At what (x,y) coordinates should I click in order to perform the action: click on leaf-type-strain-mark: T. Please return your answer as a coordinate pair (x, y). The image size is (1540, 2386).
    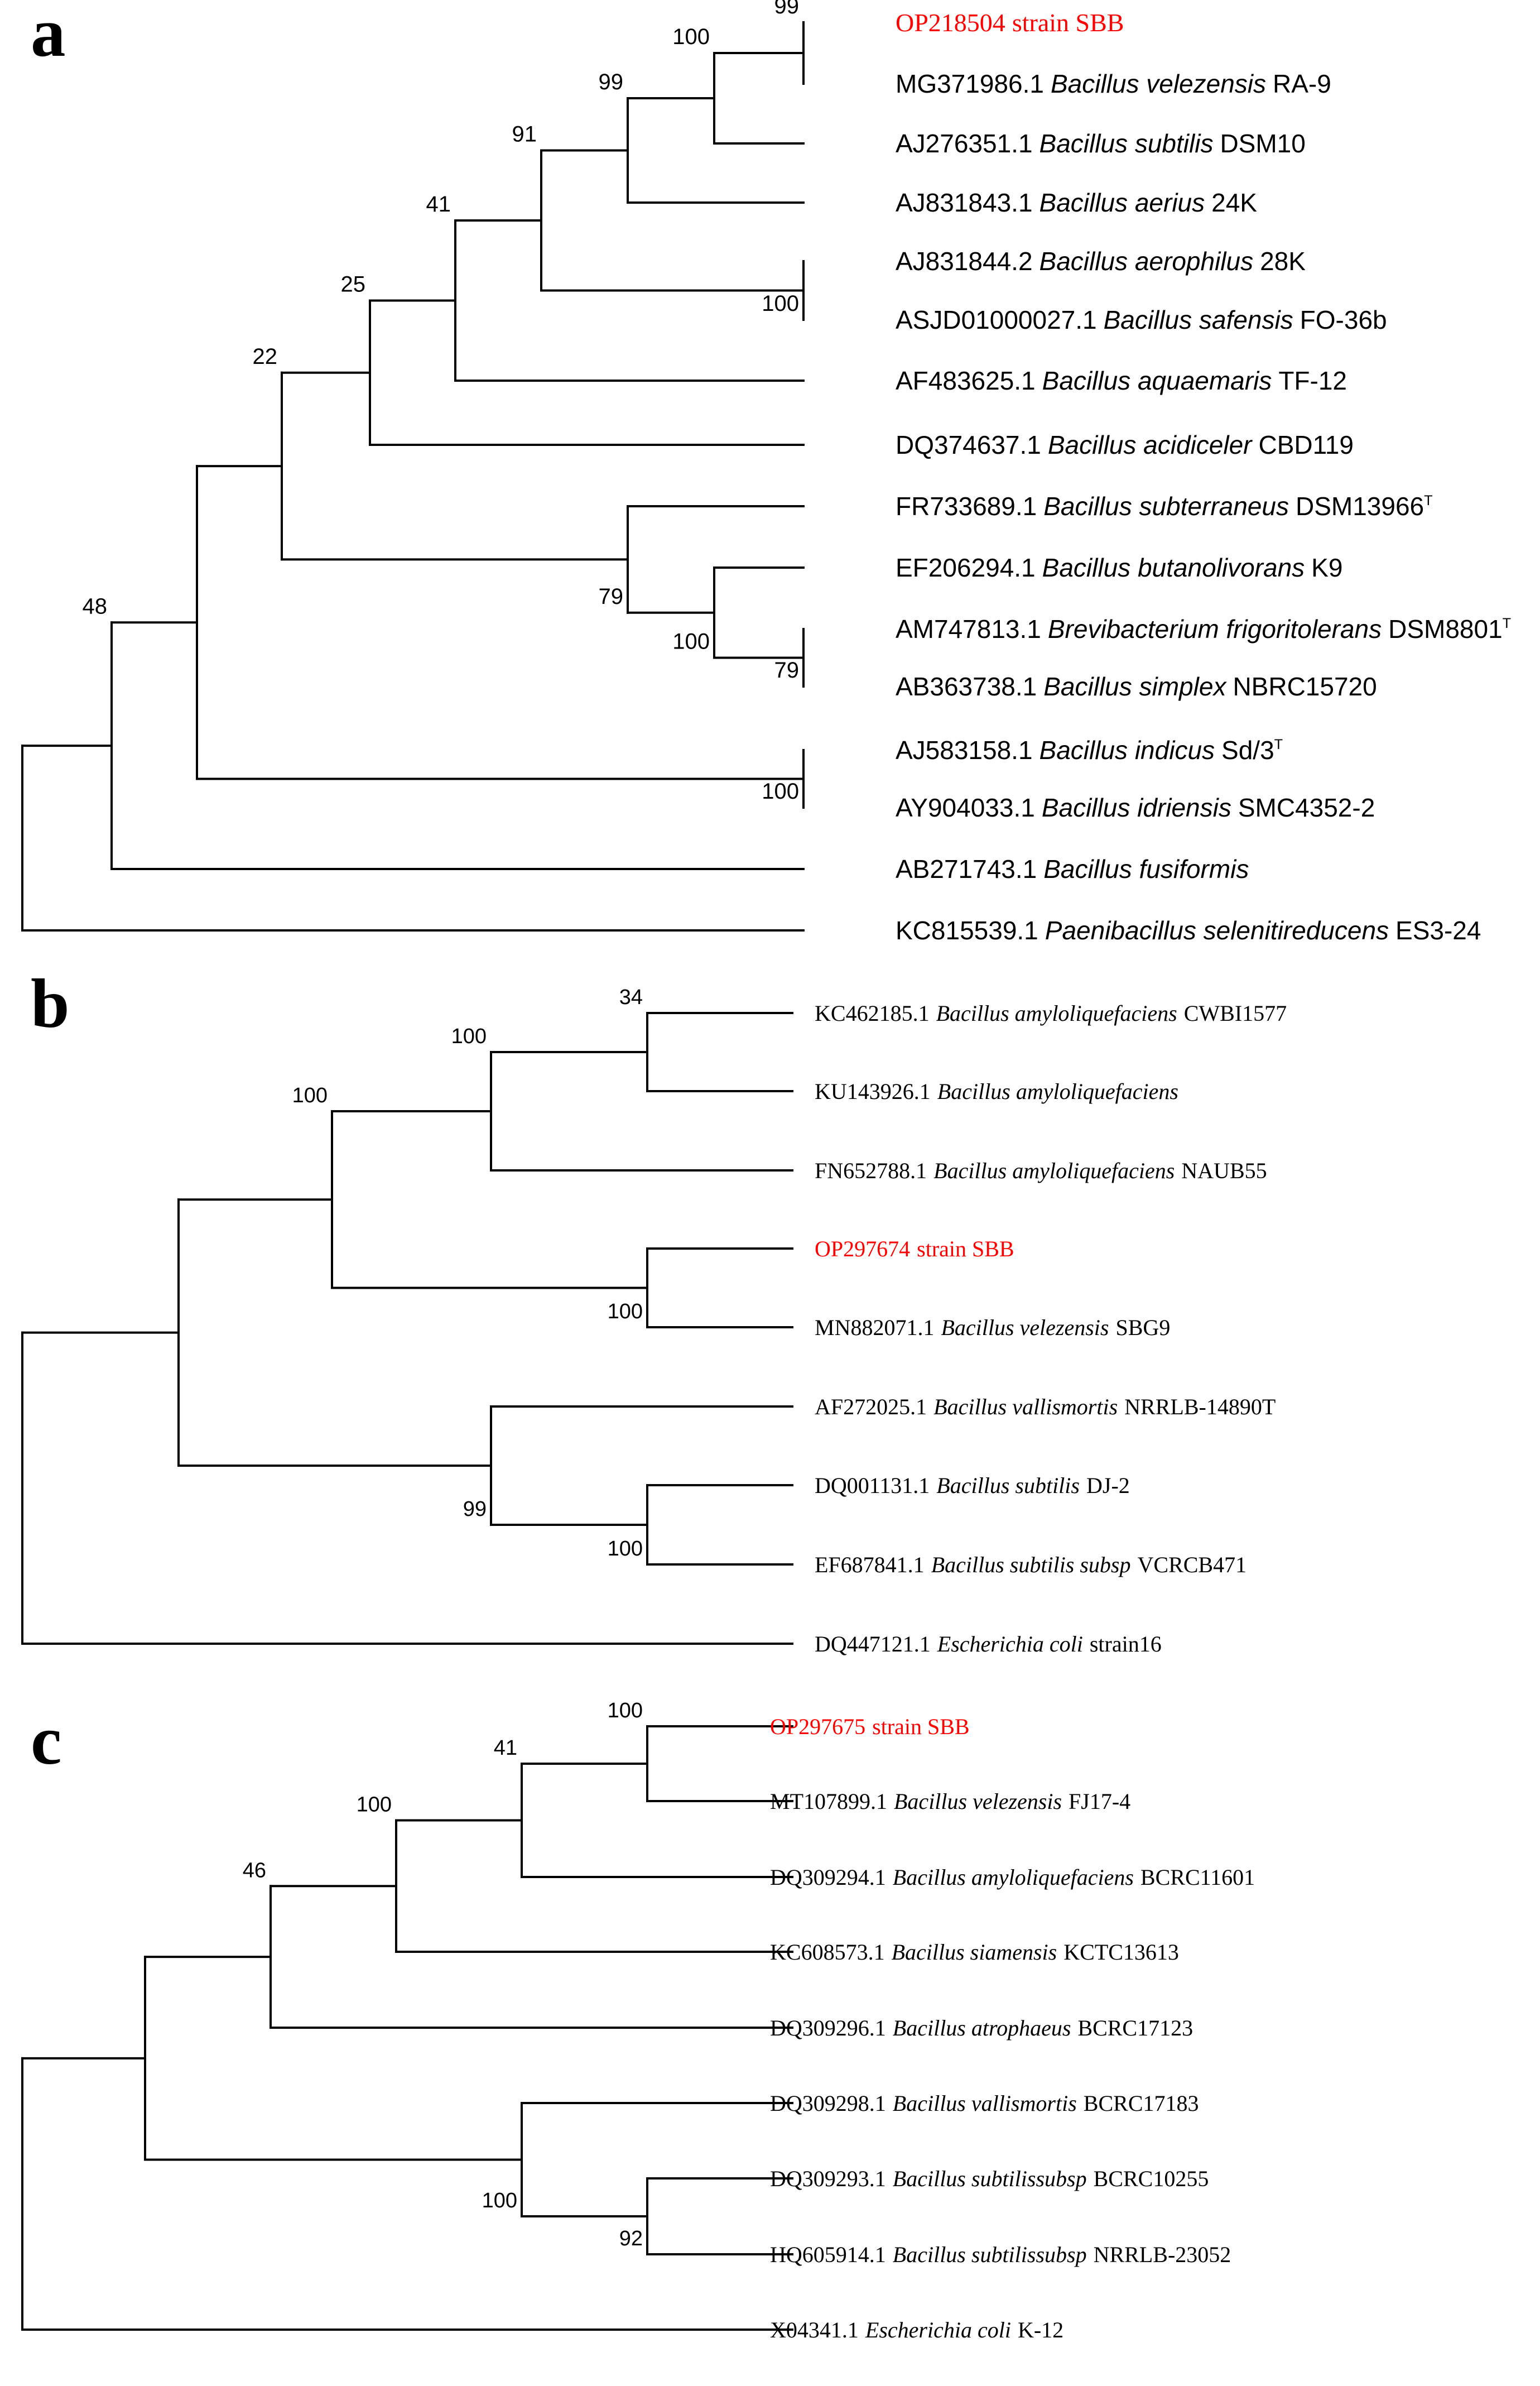
    Looking at the image, I should click on (1507, 624).